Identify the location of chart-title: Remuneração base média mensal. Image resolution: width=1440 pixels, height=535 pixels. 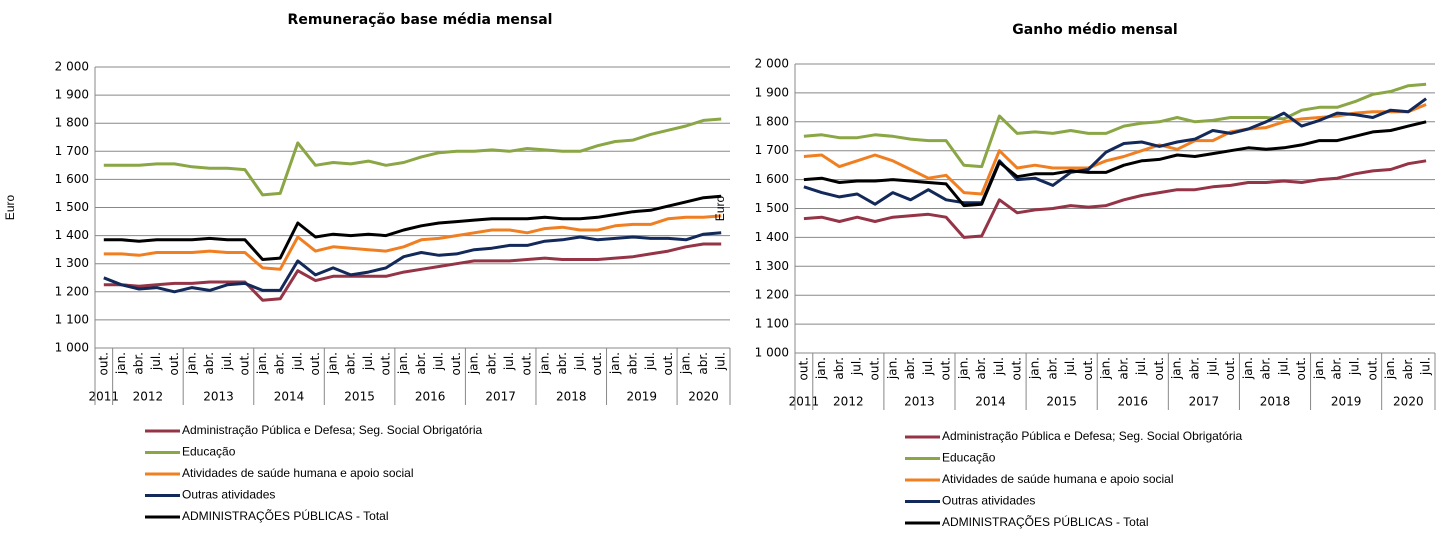
(420, 20).